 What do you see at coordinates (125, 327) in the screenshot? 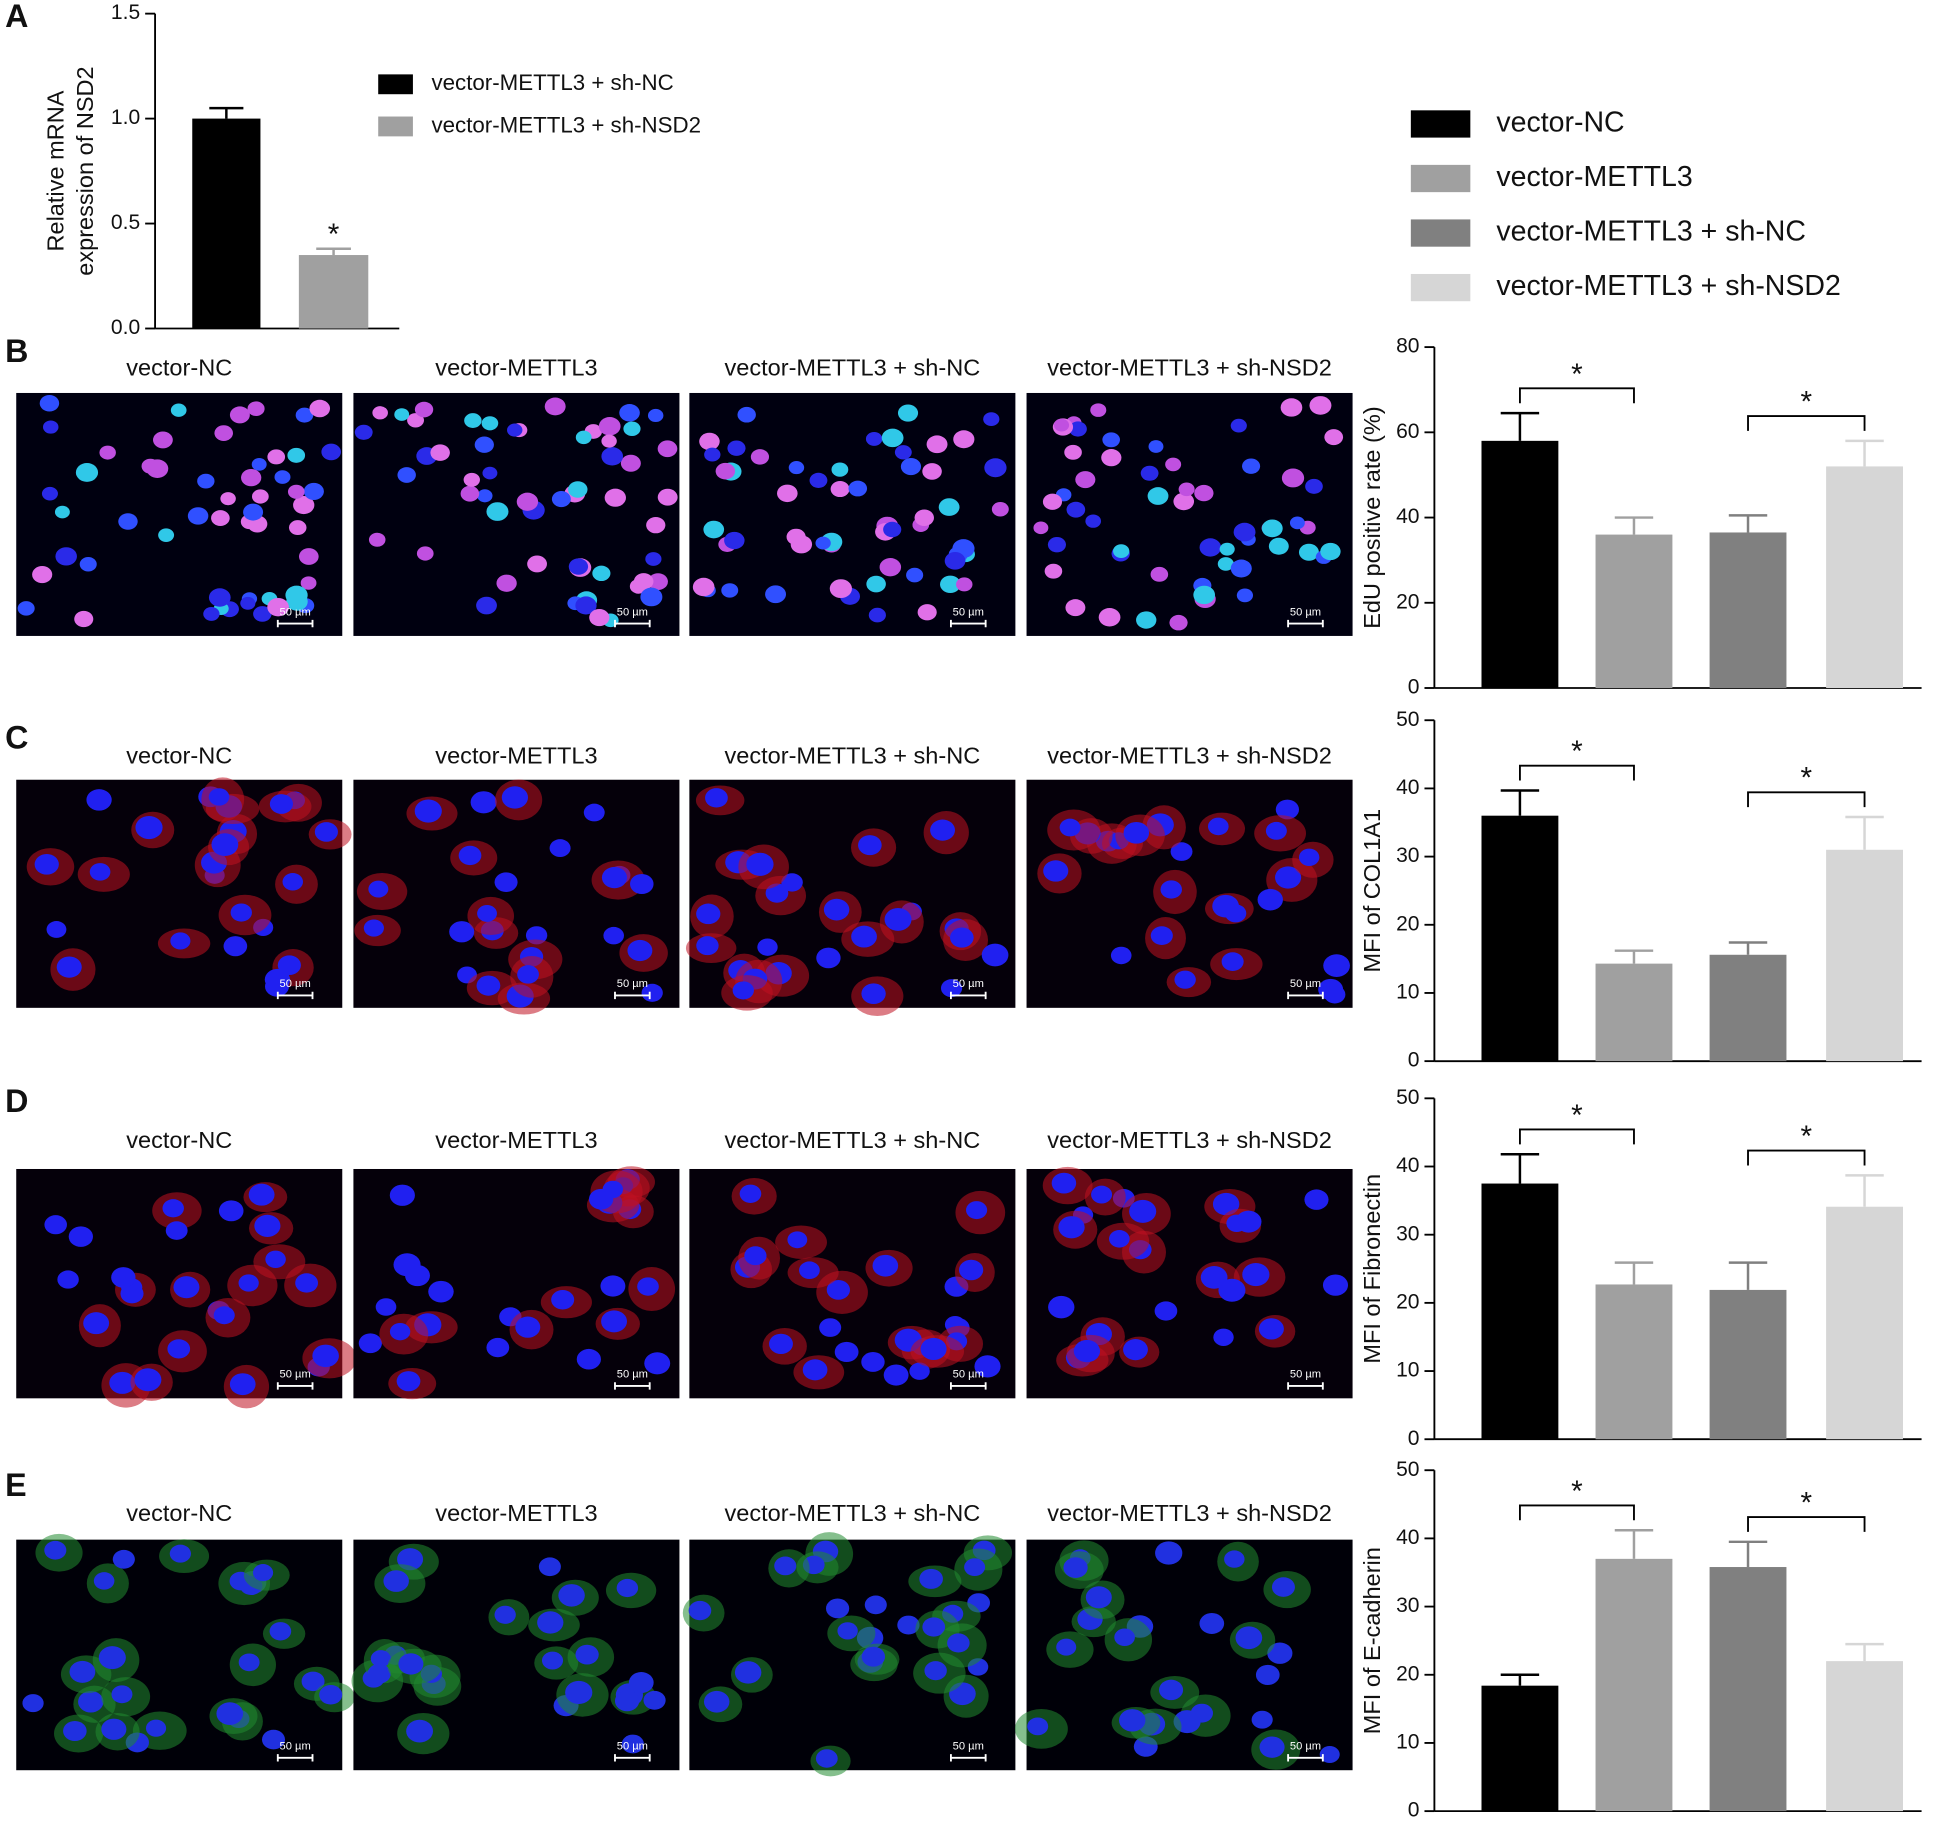
I see `y-tick-label: 0.0` at bounding box center [125, 327].